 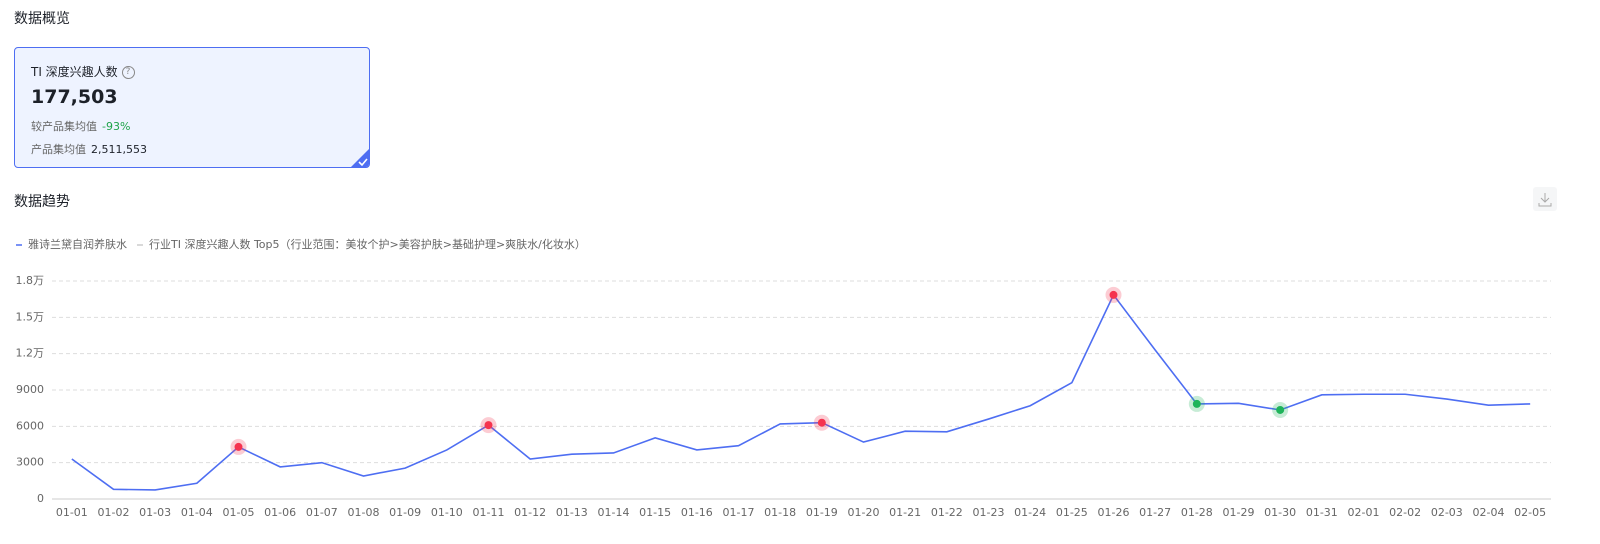 What do you see at coordinates (405, 512) in the screenshot?
I see `x-tick-label: 01-09` at bounding box center [405, 512].